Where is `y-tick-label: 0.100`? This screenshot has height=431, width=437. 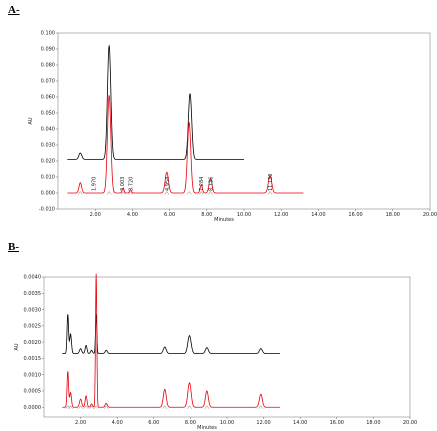
y-tick-label: 0.100 is located at coordinates (48, 34).